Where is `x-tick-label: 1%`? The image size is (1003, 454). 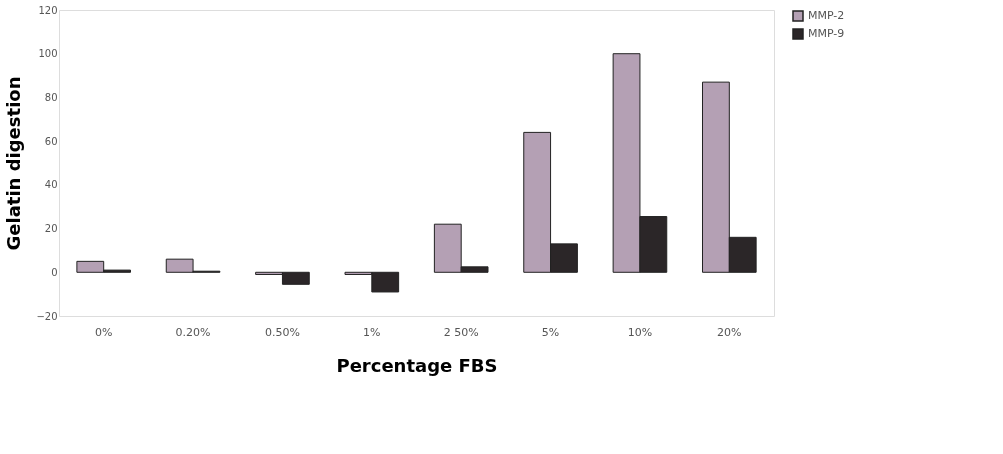
x-tick-label: 1% is located at coordinates (372, 332).